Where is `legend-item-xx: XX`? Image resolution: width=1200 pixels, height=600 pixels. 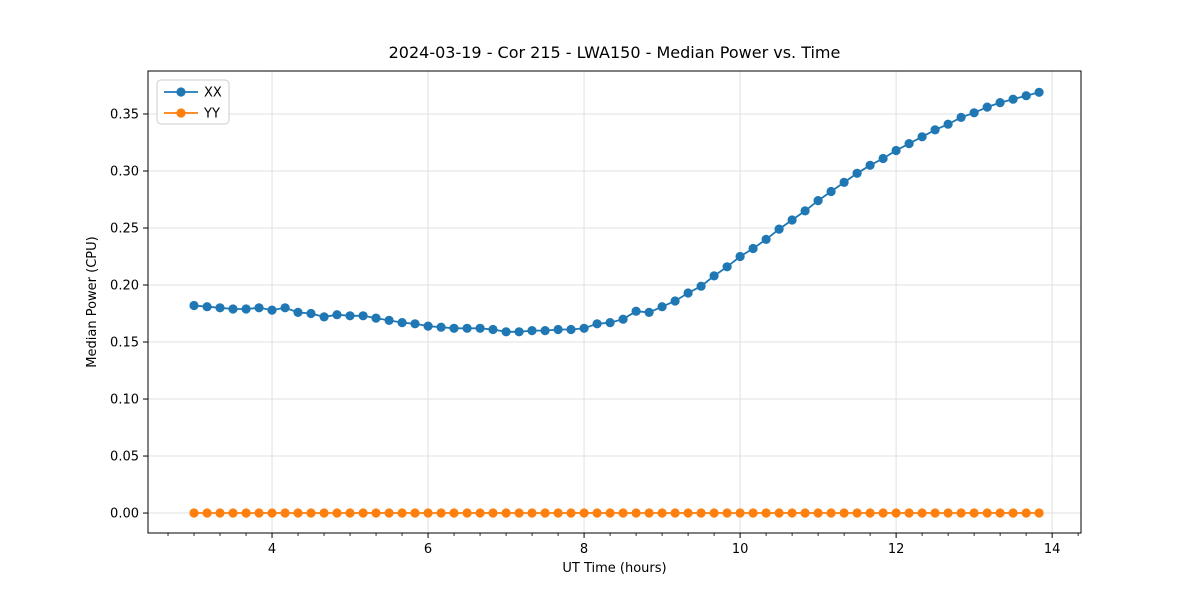 legend-item-xx: XX is located at coordinates (193, 93).